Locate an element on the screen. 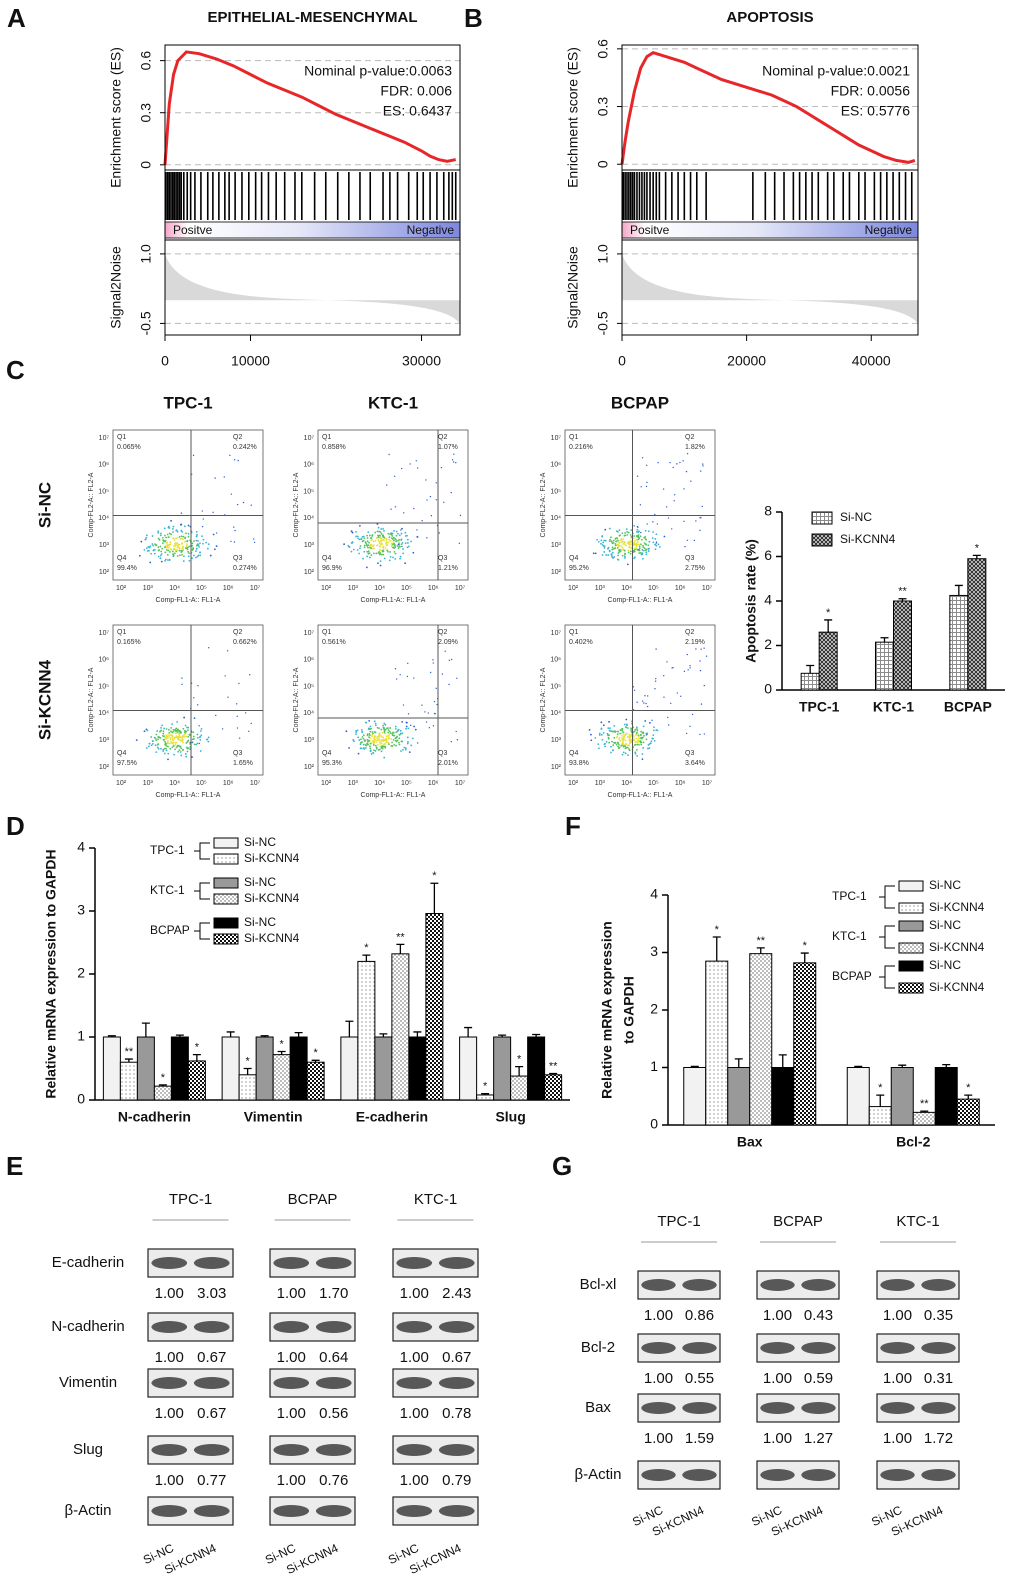 The image size is (1020, 1582). x-tick-label: 10⁶ is located at coordinates (228, 783).